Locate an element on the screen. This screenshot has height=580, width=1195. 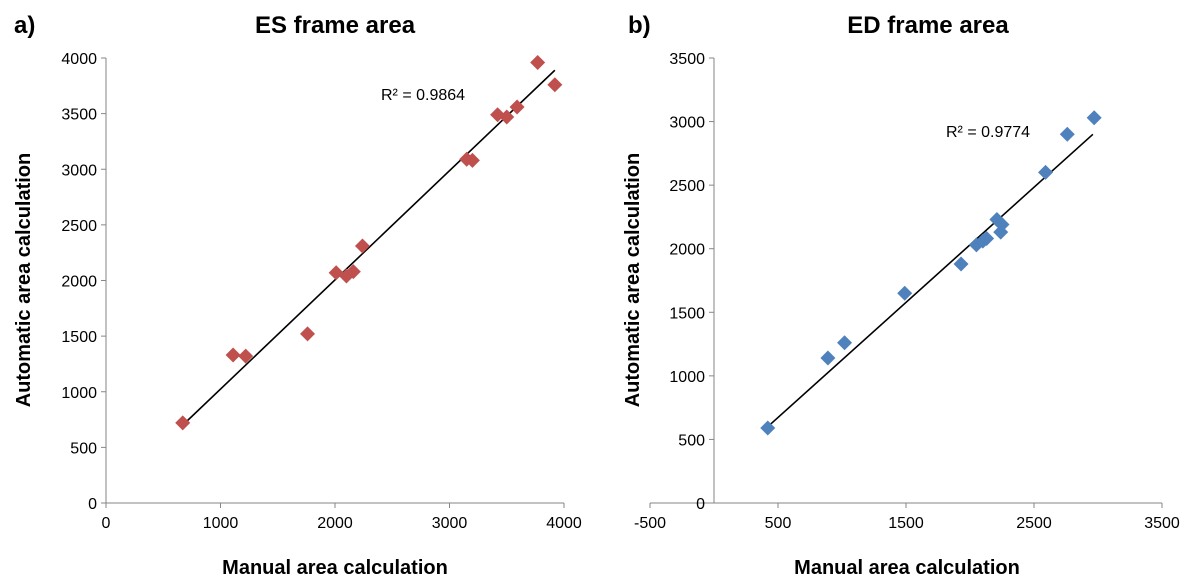
x-tick-label-a: 2000 is located at coordinates (335, 523).